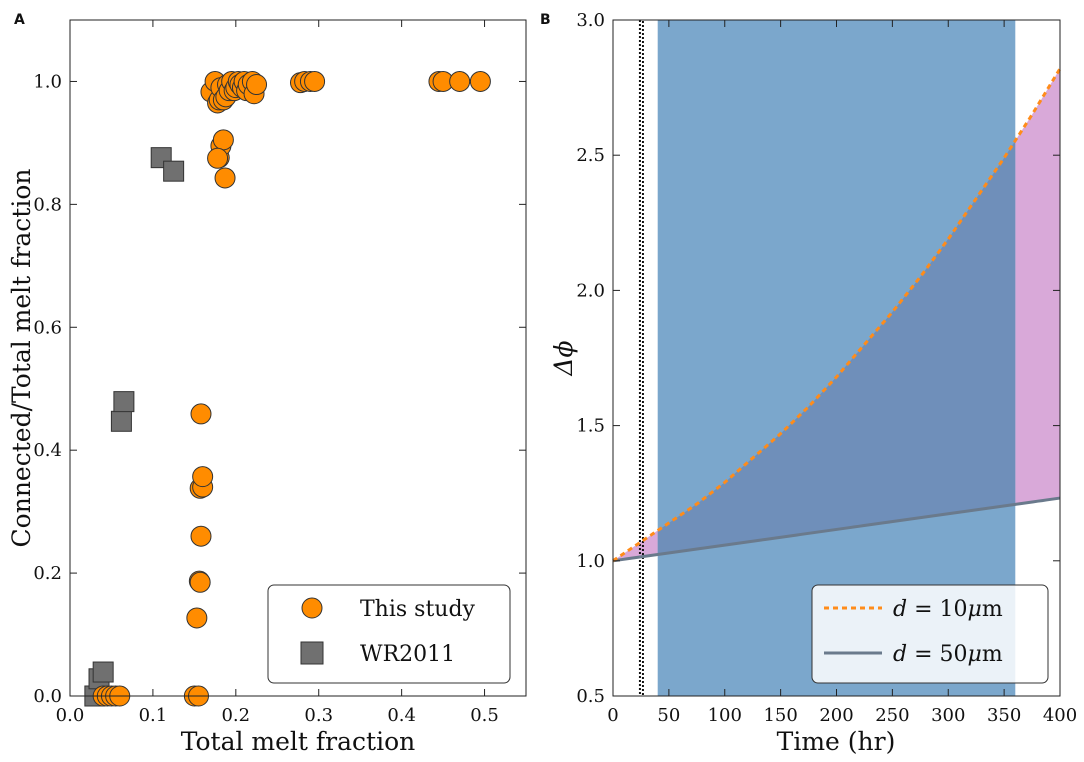 The image size is (1084, 762). I want to click on legend-this-study-marker, so click(312, 608).